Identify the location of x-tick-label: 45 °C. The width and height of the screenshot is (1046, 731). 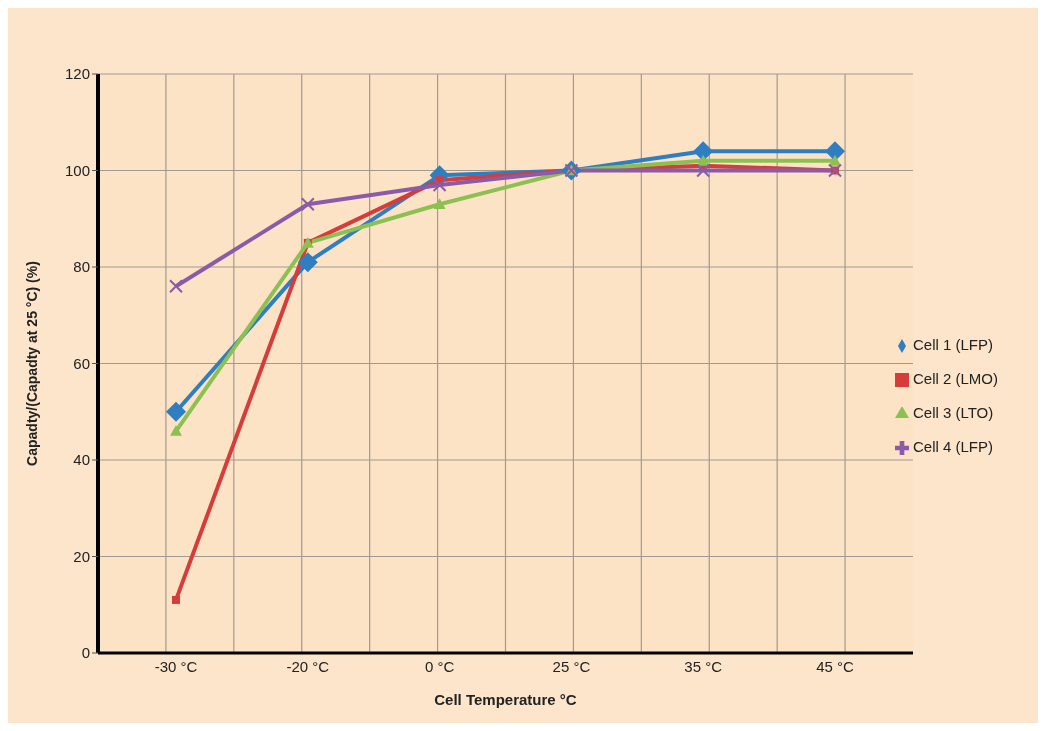
(835, 666).